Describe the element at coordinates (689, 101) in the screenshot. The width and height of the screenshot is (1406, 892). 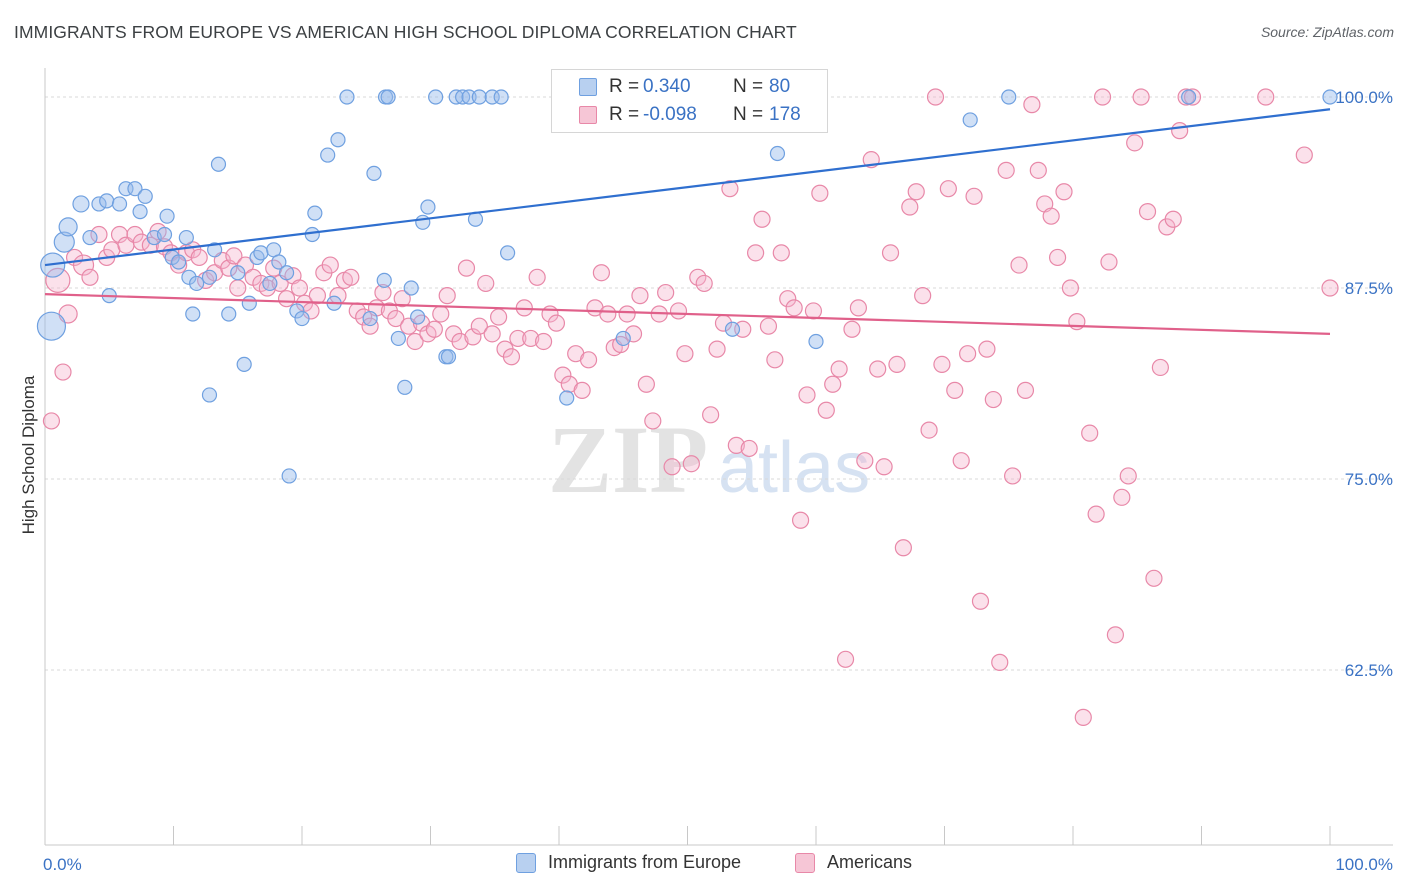
I see `stats-legend: R = 0.340 N = 80 R = -0.098 N = 178` at that location.